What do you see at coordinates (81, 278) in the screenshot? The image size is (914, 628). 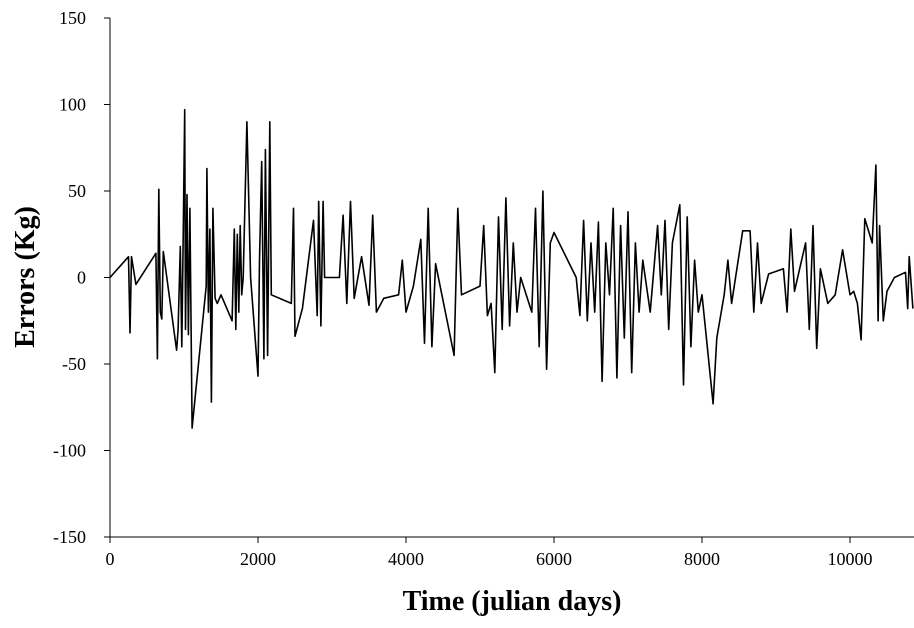 I see `y-tick-label: 0` at bounding box center [81, 278].